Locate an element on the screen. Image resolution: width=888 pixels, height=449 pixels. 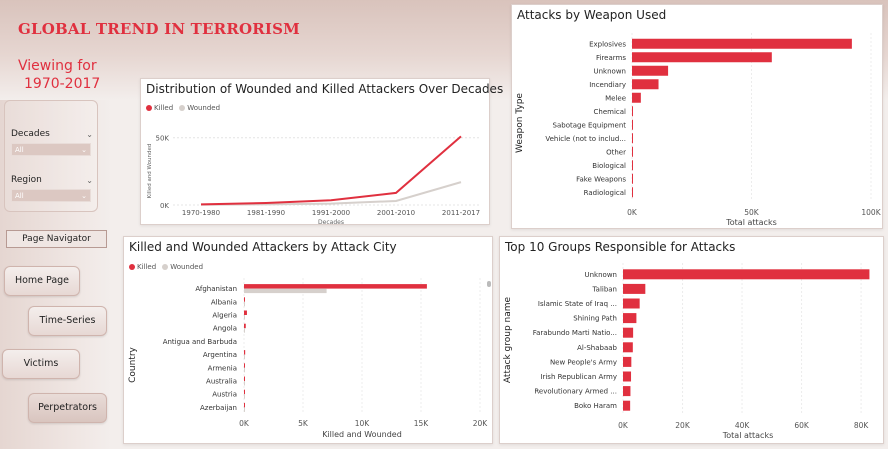
category-label: Chemical is located at coordinates (610, 112).